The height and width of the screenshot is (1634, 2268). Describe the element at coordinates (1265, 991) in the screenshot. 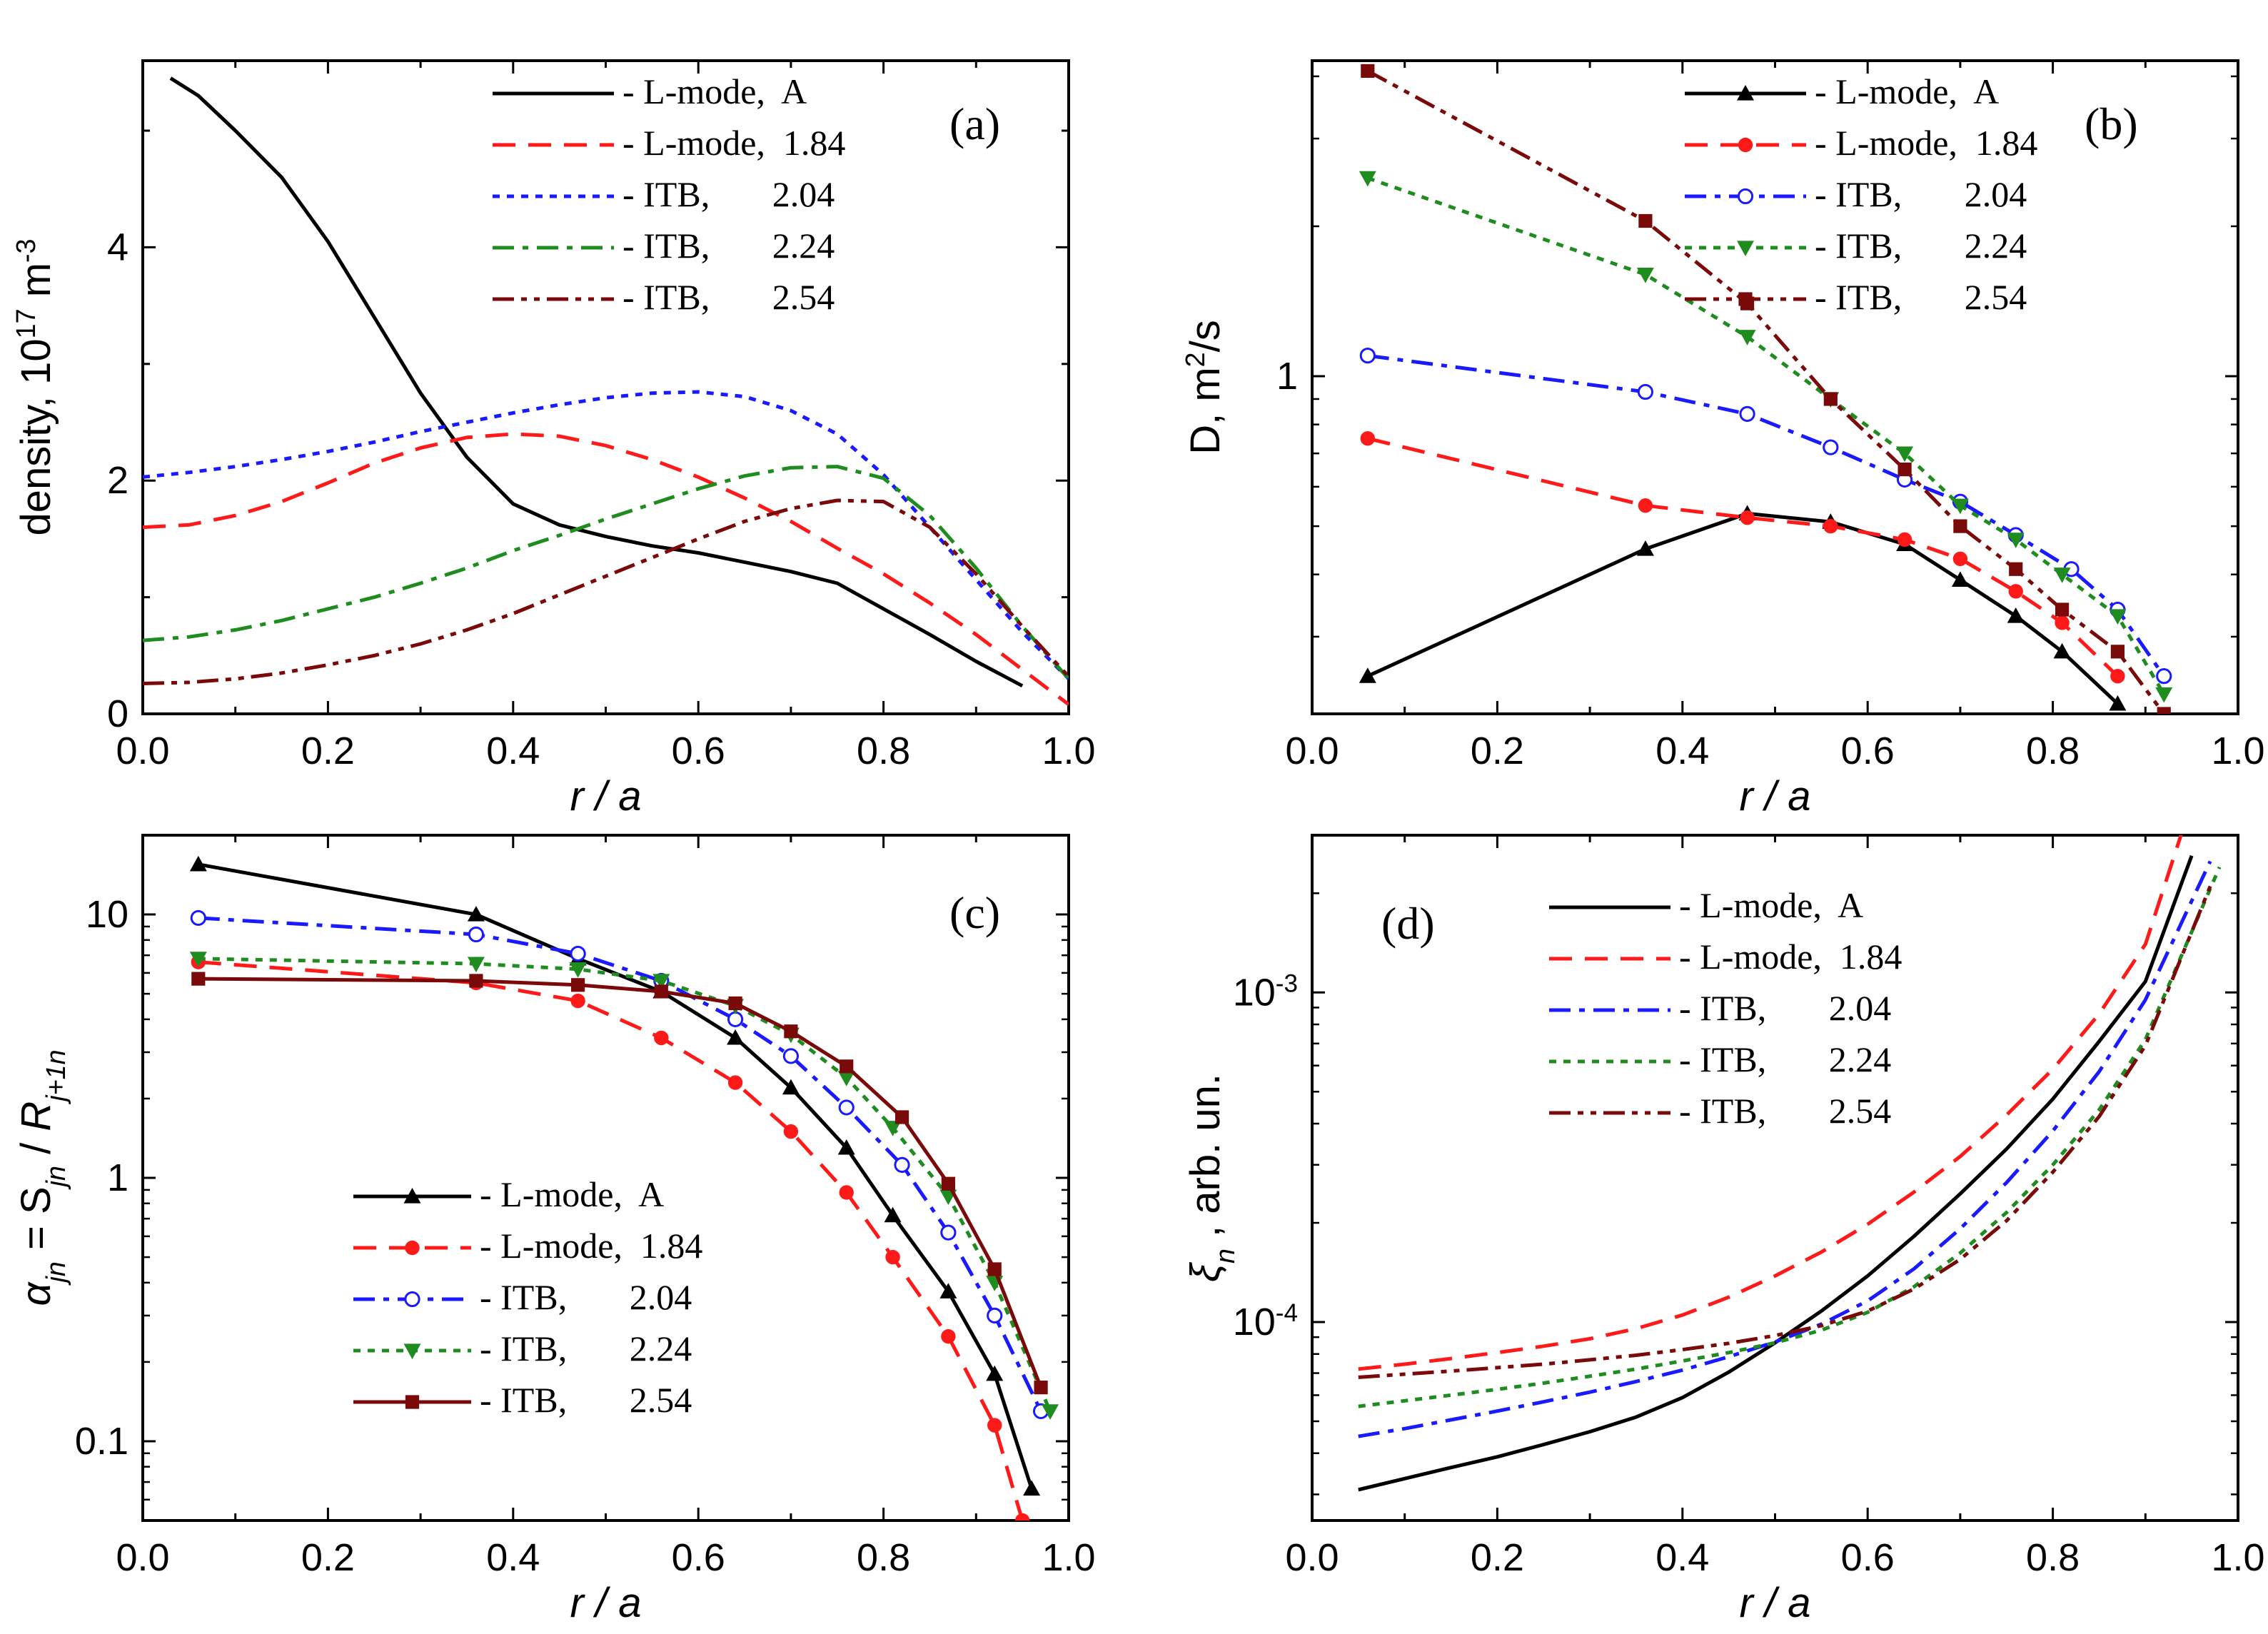

I see `y-tick-label: 10⁻³` at that location.